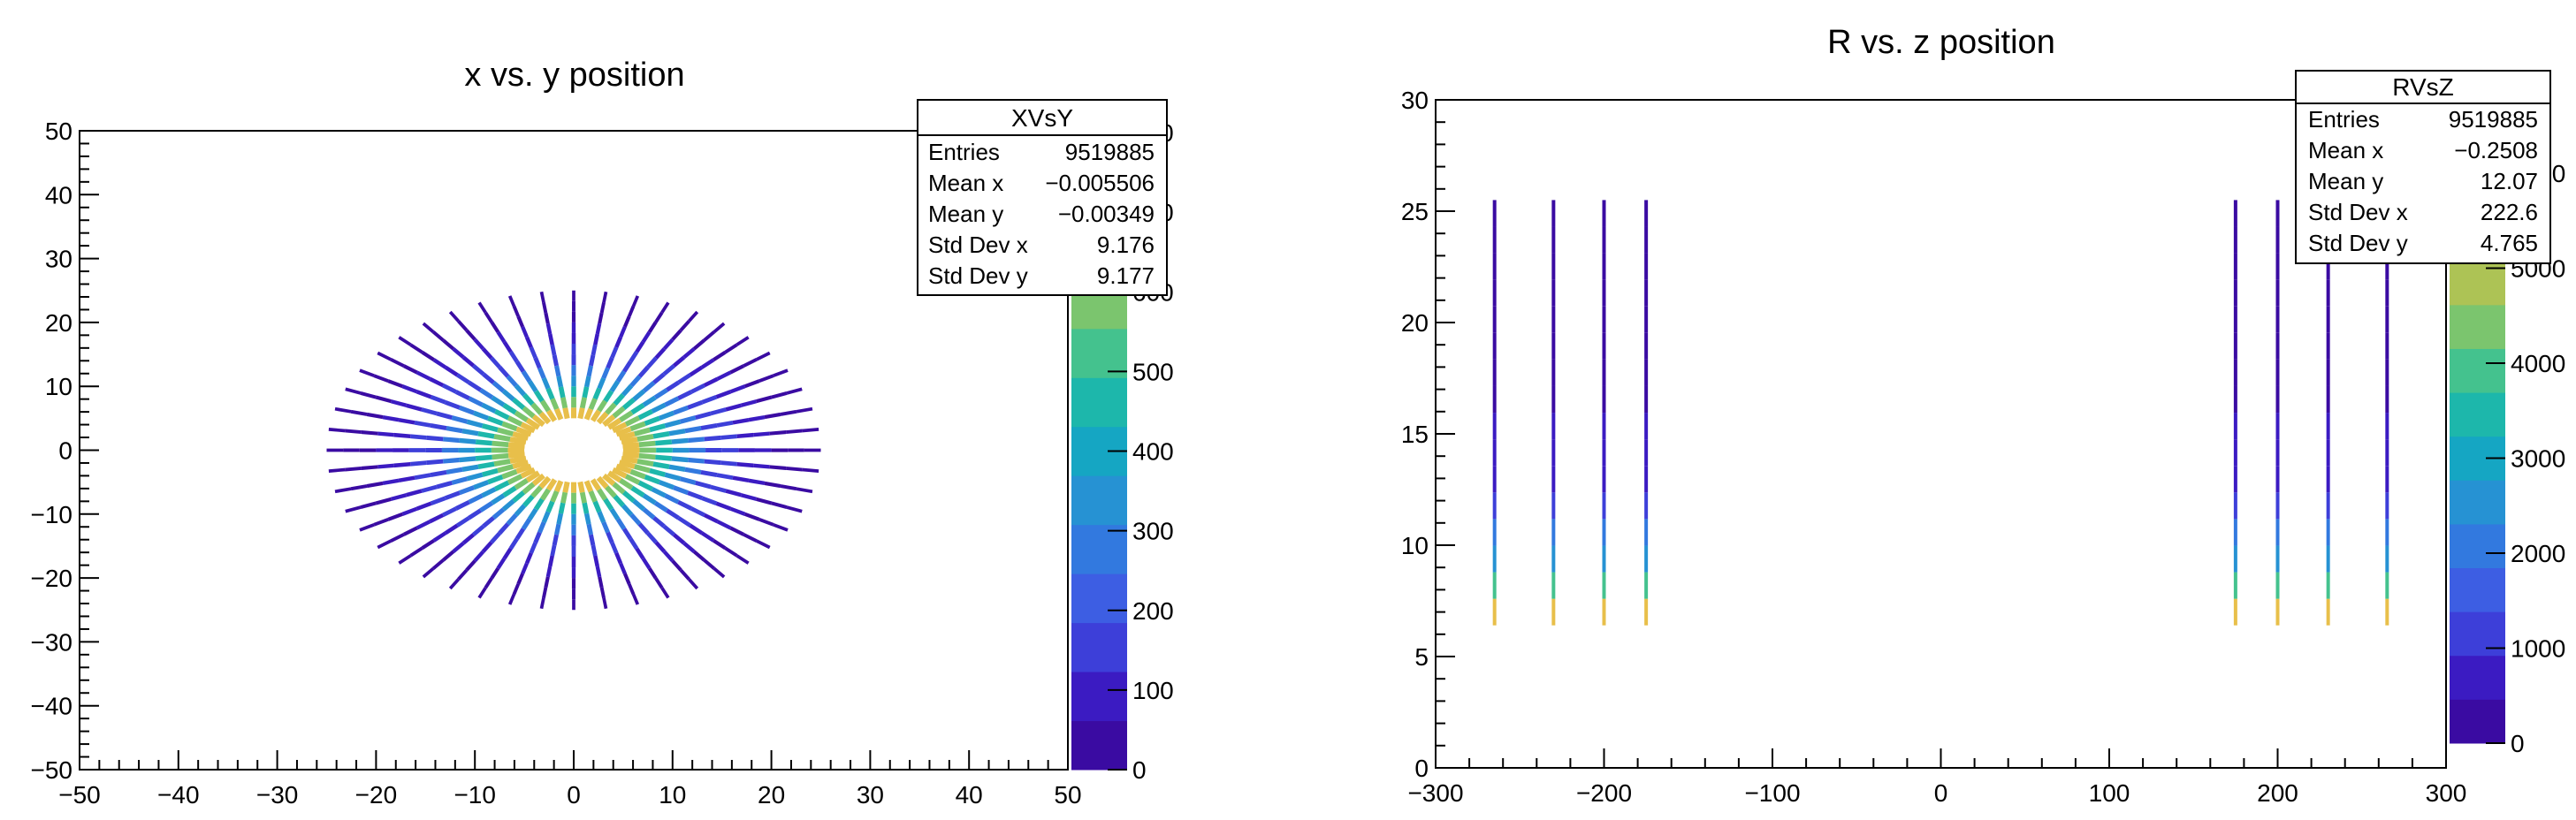 The width and height of the screenshot is (2576, 820). Describe the element at coordinates (52, 706) in the screenshot. I see `xy-y-tick-label: −40` at that location.